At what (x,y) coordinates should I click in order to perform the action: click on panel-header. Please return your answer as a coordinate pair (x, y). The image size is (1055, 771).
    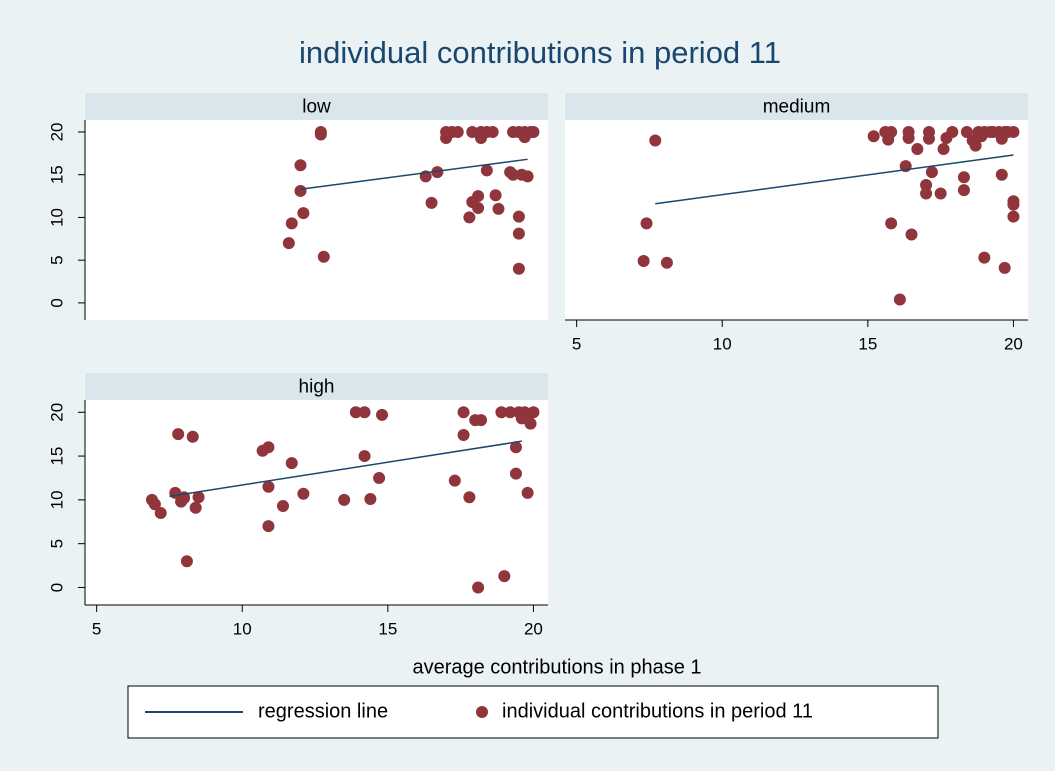
    Looking at the image, I should click on (796, 106).